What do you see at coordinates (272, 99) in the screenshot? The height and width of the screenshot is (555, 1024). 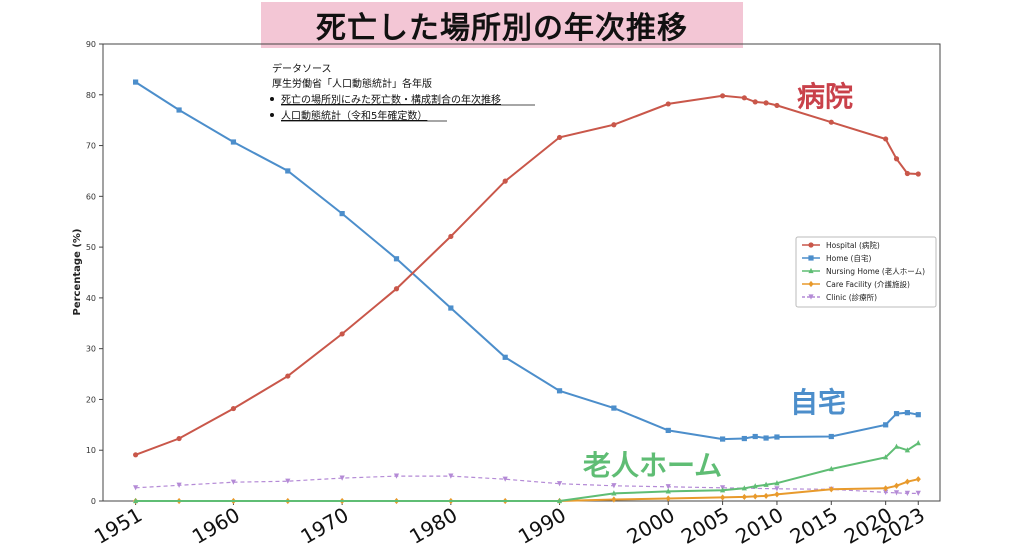 I see `bullet-icon` at bounding box center [272, 99].